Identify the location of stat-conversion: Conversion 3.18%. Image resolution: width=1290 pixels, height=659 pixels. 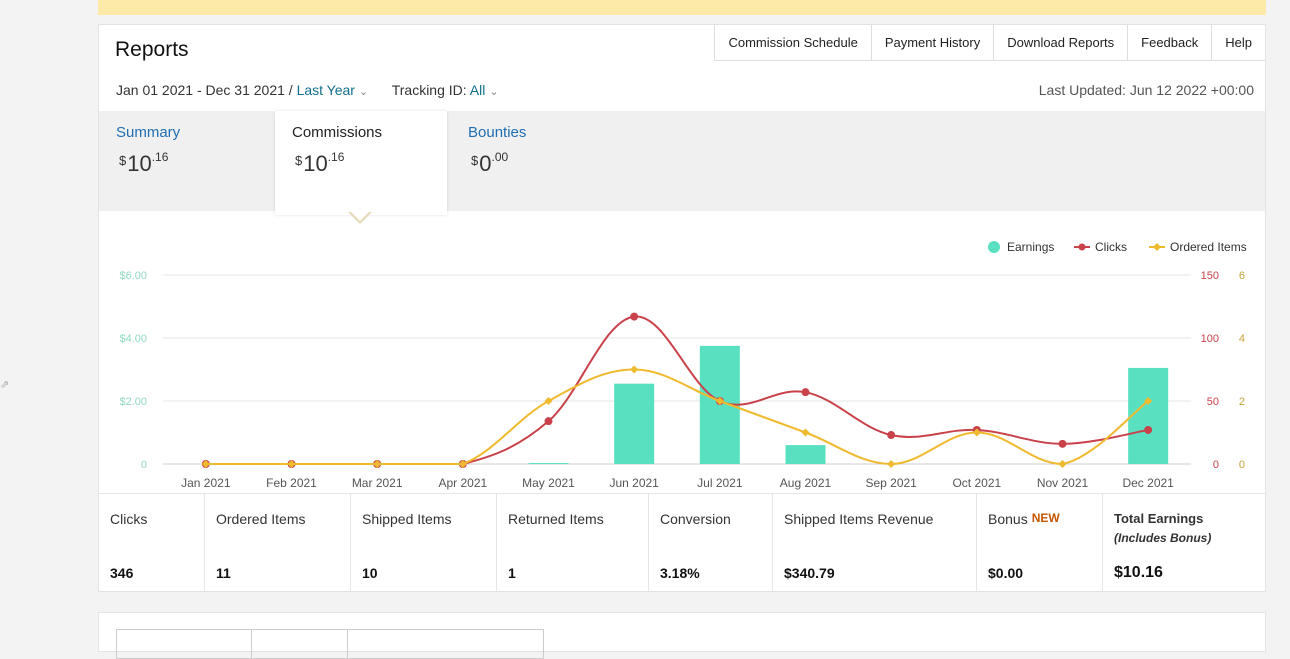
(711, 543).